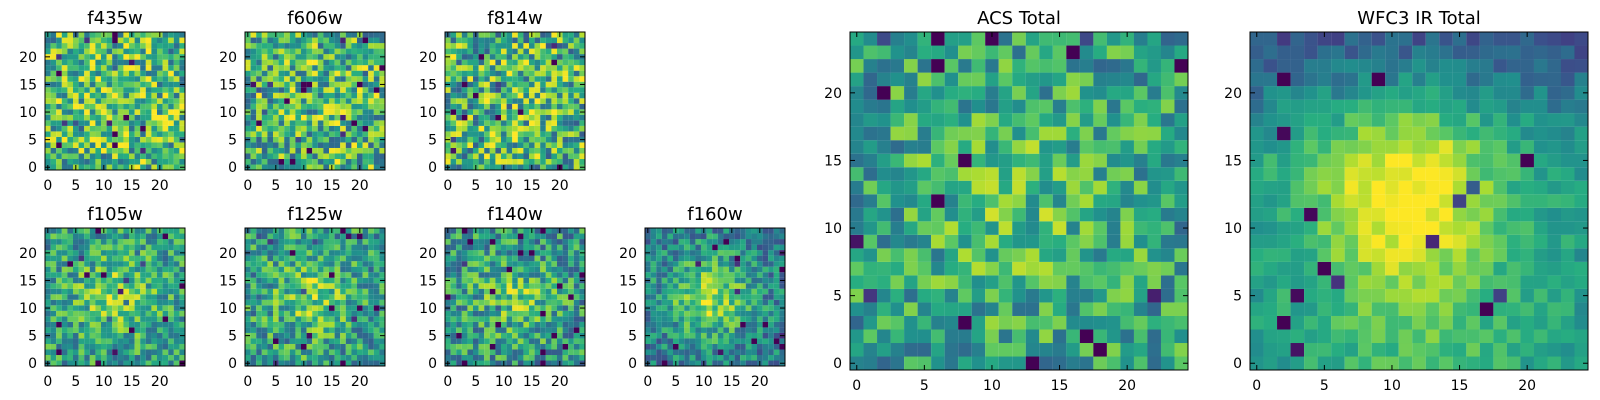 The height and width of the screenshot is (400, 1600). I want to click on panel-title: f814w, so click(514, 18).